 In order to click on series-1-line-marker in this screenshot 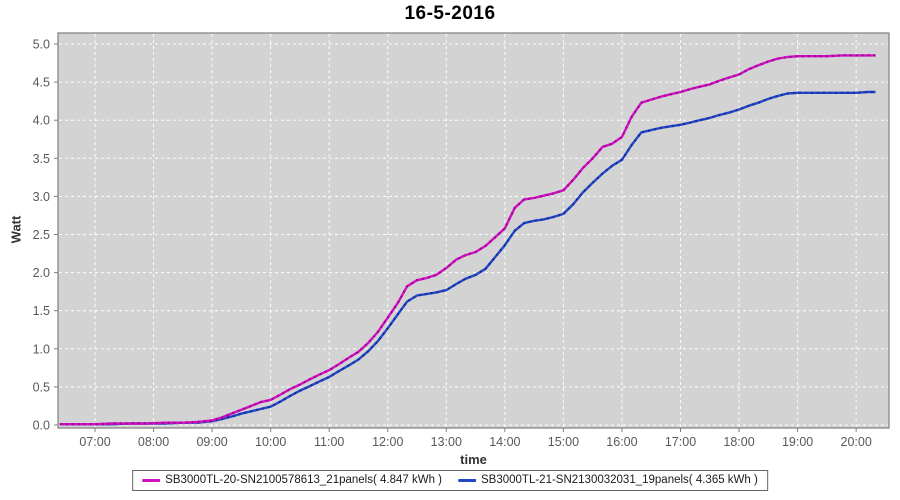, I will do `click(467, 480)`.